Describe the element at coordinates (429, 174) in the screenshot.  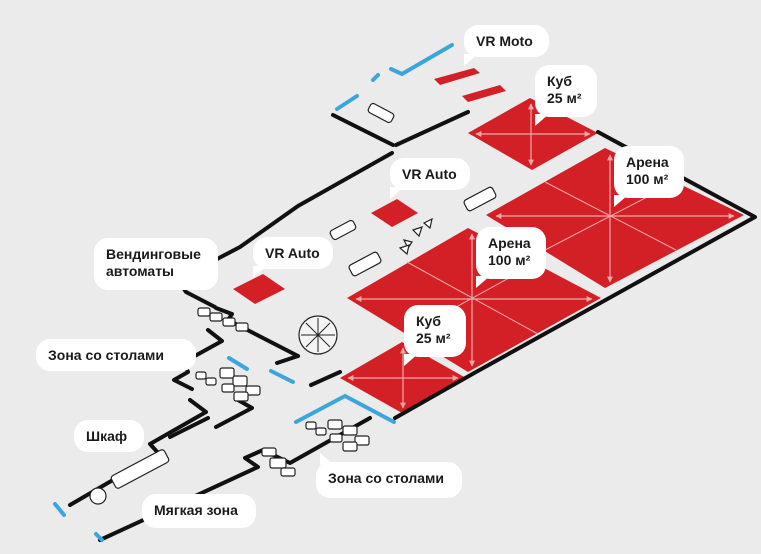
I see `label-vr-auto-upper-text: VR Auto` at that location.